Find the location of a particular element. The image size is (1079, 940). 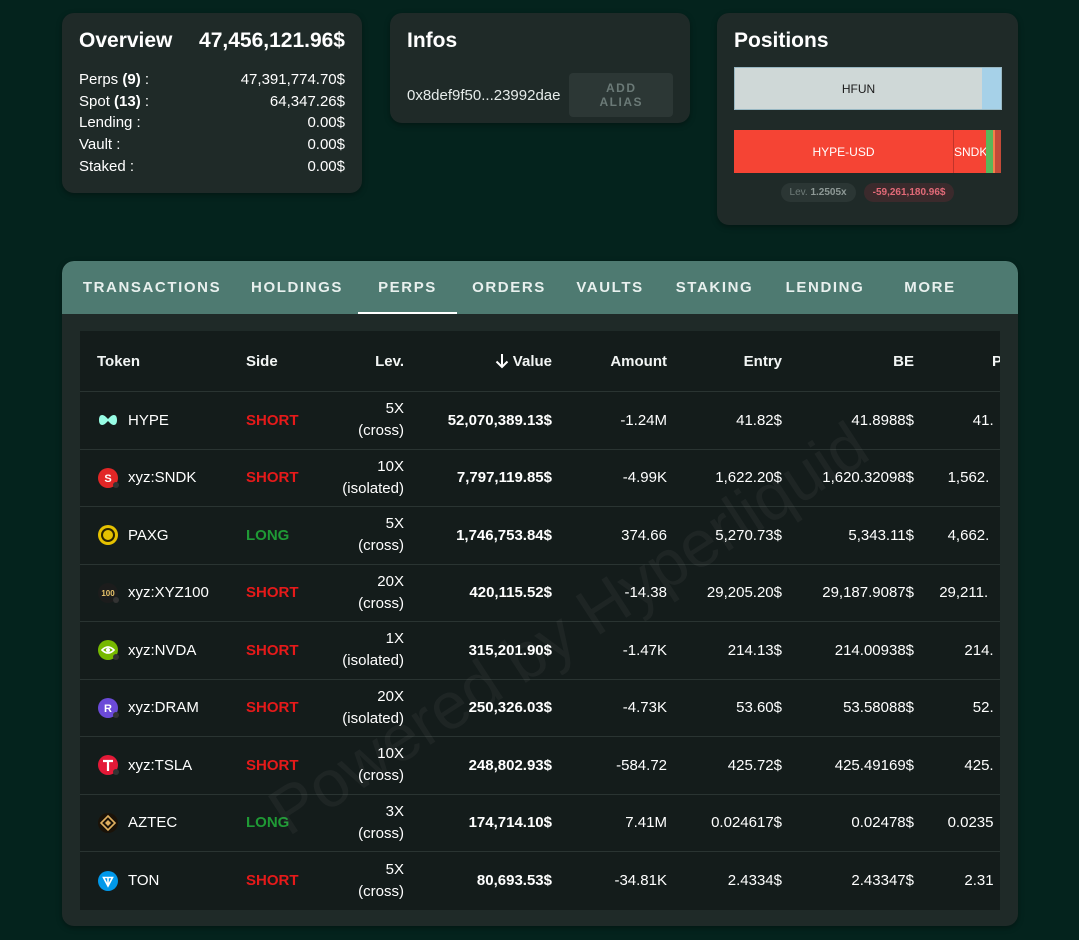

tab-more: MORE is located at coordinates (930, 287).